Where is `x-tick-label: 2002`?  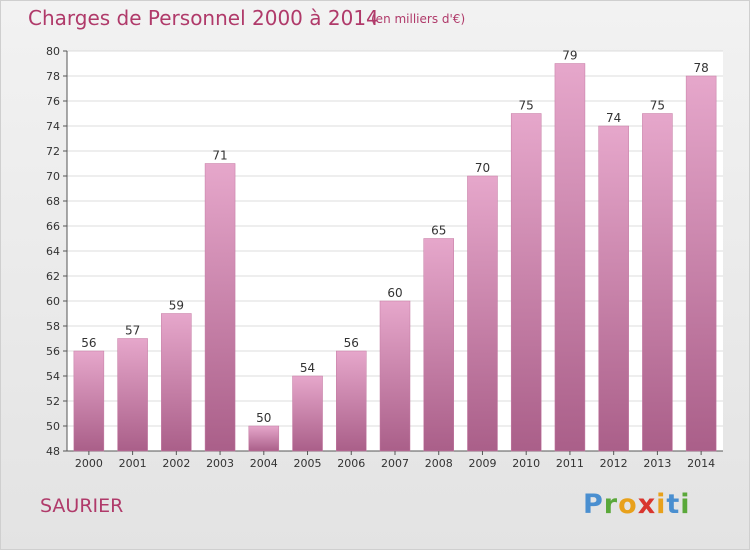
x-tick-label: 2002 is located at coordinates (176, 463).